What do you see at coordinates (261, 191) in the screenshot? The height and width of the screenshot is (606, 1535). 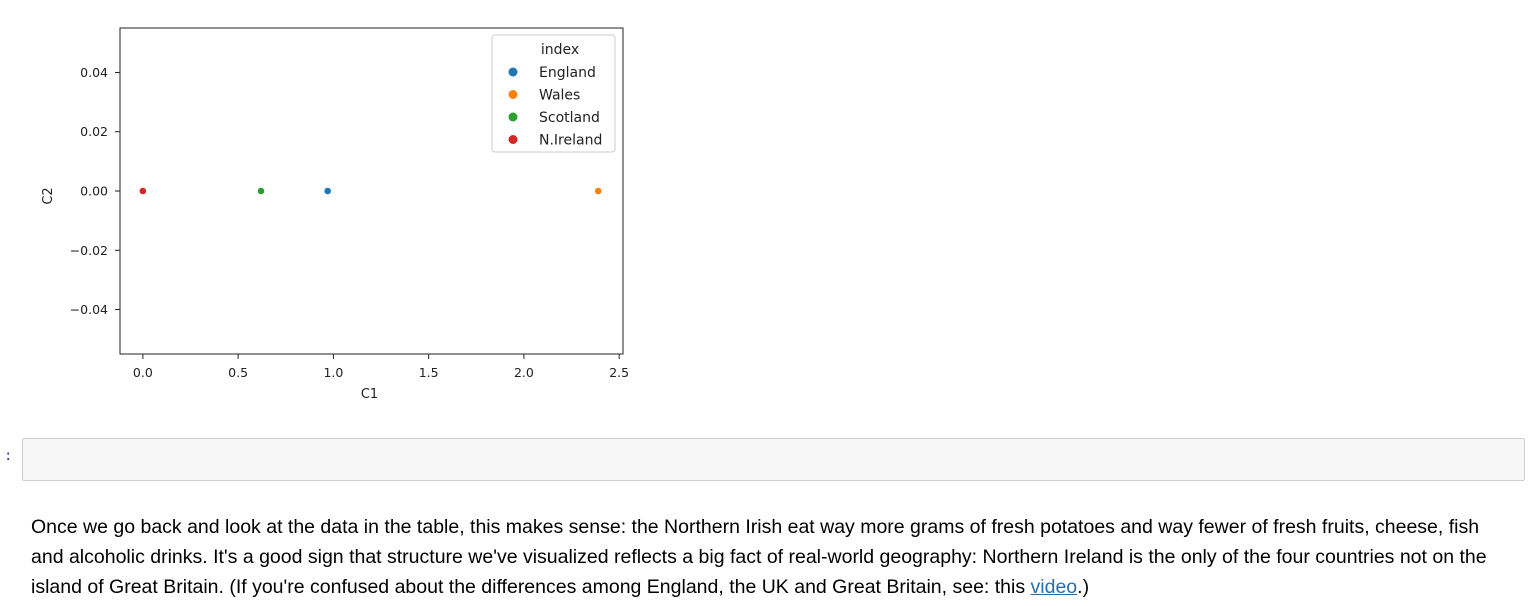 I see `point-scotland` at bounding box center [261, 191].